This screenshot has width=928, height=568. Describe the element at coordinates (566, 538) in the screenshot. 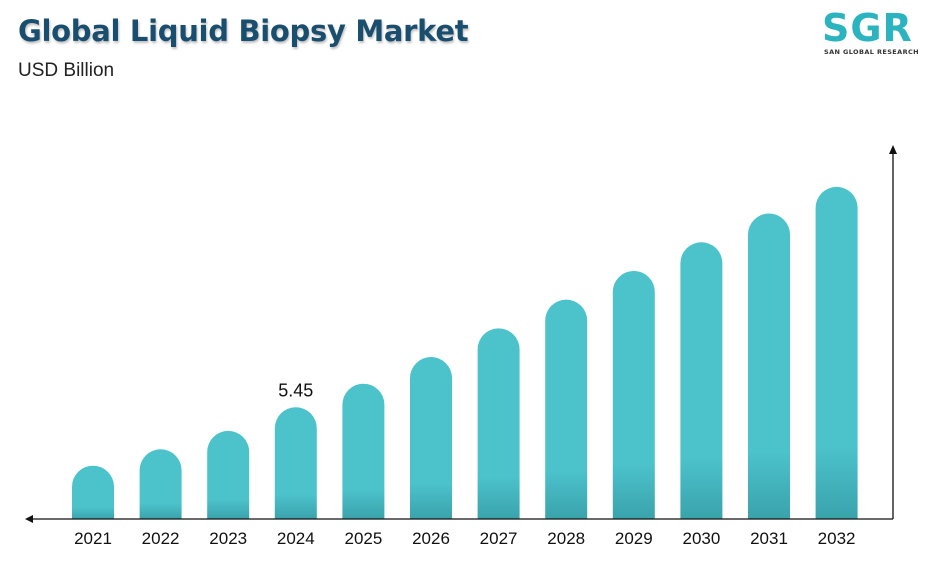

I see `x-tick-label-2028: 2028` at that location.